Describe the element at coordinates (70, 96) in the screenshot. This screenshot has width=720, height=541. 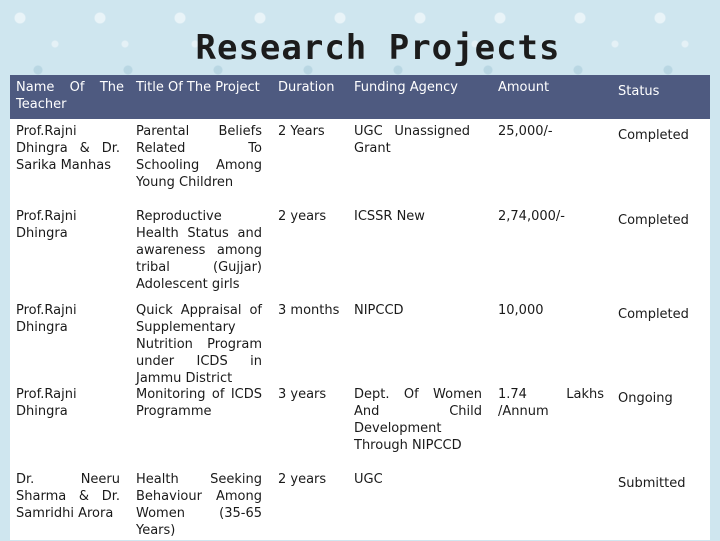
I see `header-teacher: Name Of The Teacher` at that location.